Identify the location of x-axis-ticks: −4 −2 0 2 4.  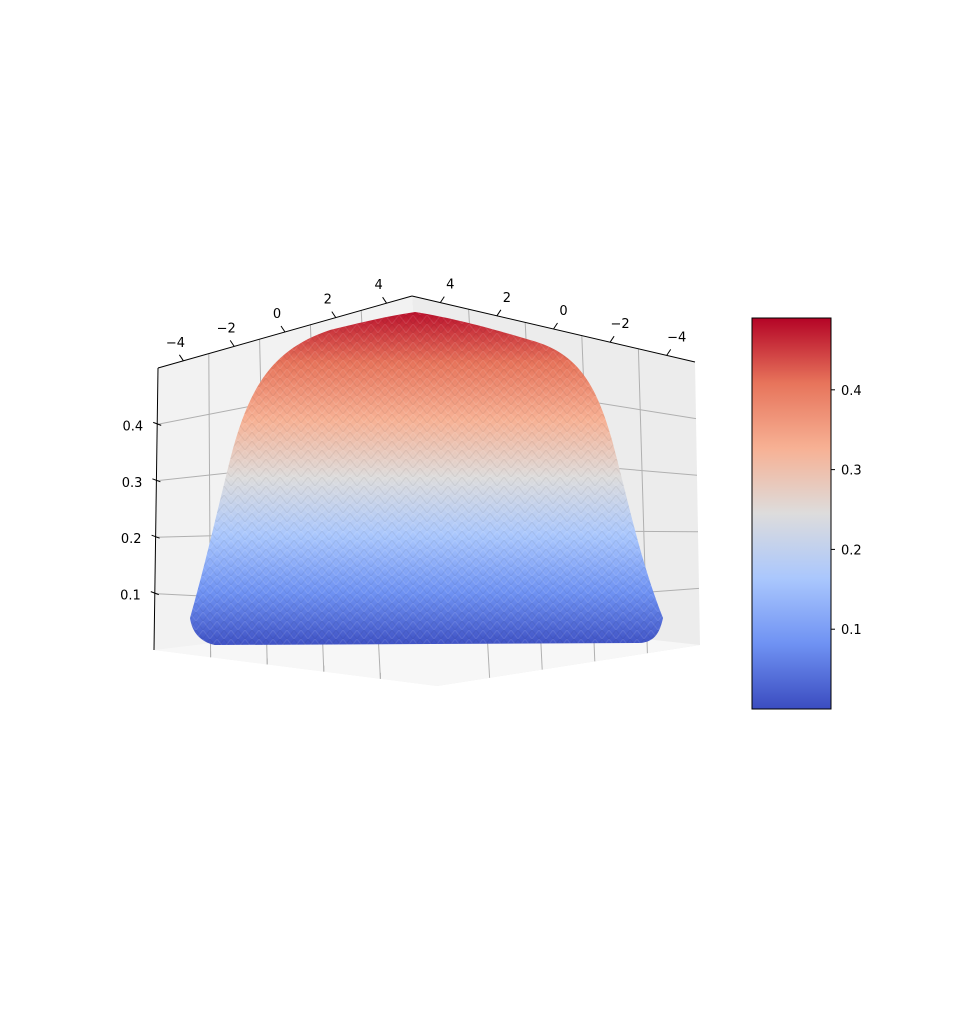
(277, 320).